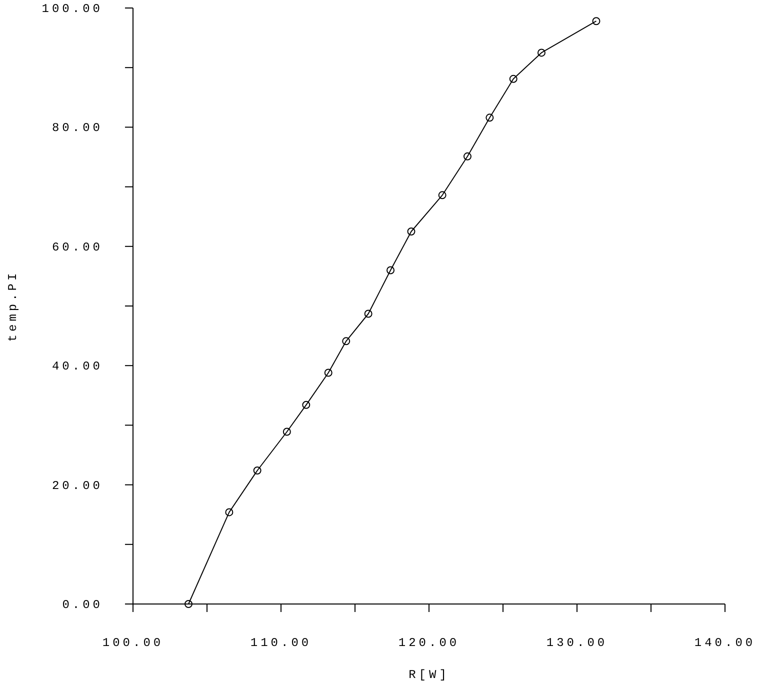 Image resolution: width=764 pixels, height=686 pixels. I want to click on y-tick-label: 20.00, so click(77, 485).